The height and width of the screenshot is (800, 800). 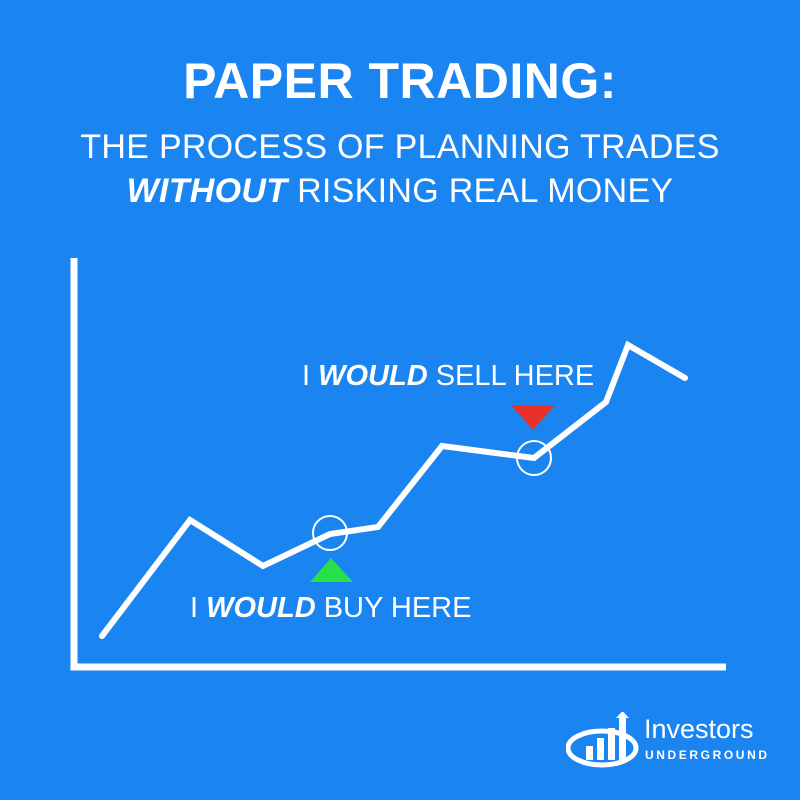 I want to click on buy-point-circle, so click(x=330, y=533).